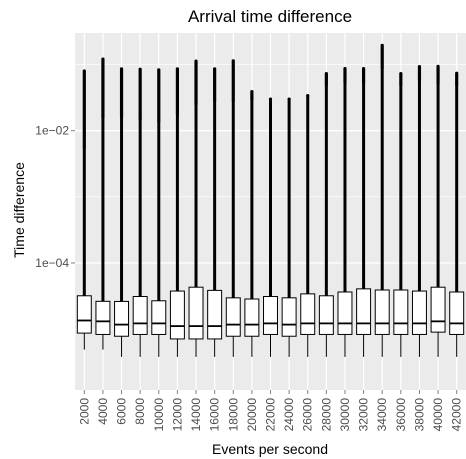 Image resolution: width=466 pixels, height=459 pixels. I want to click on x-tick-label: 16000, so click(215, 415).